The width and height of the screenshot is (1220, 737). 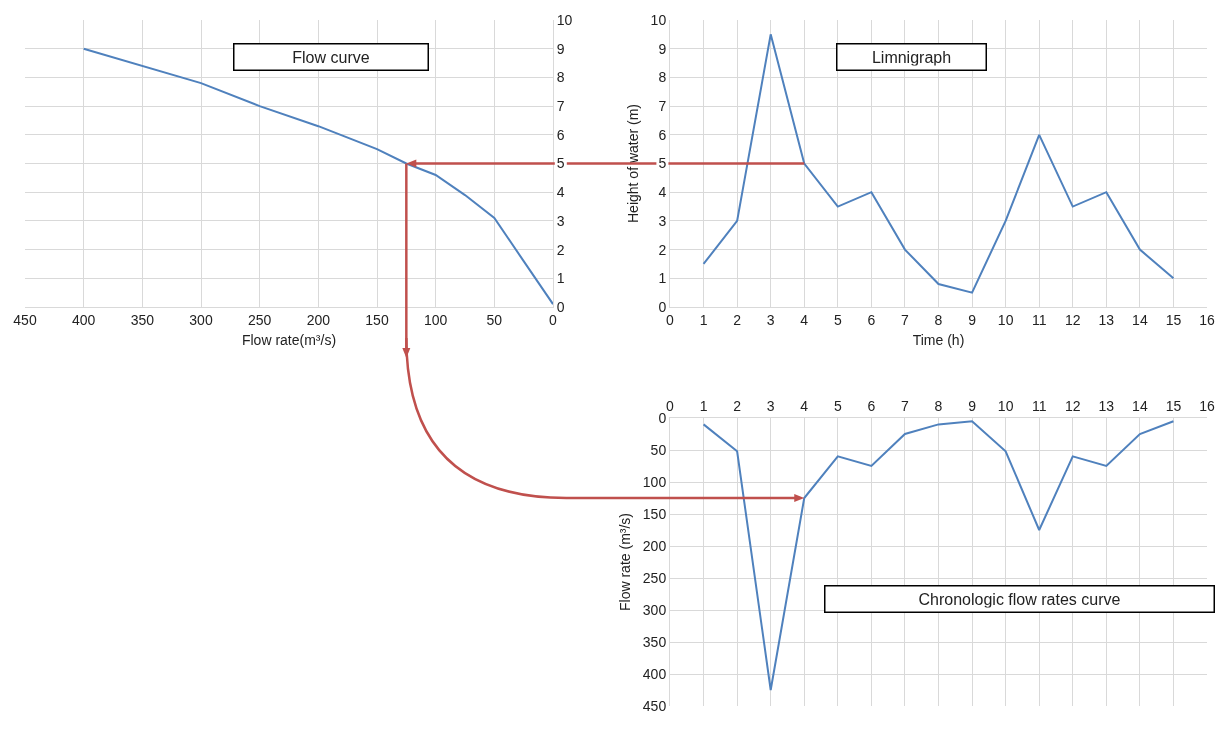 What do you see at coordinates (654, 577) in the screenshot?
I see `y-tick-label: 250` at bounding box center [654, 577].